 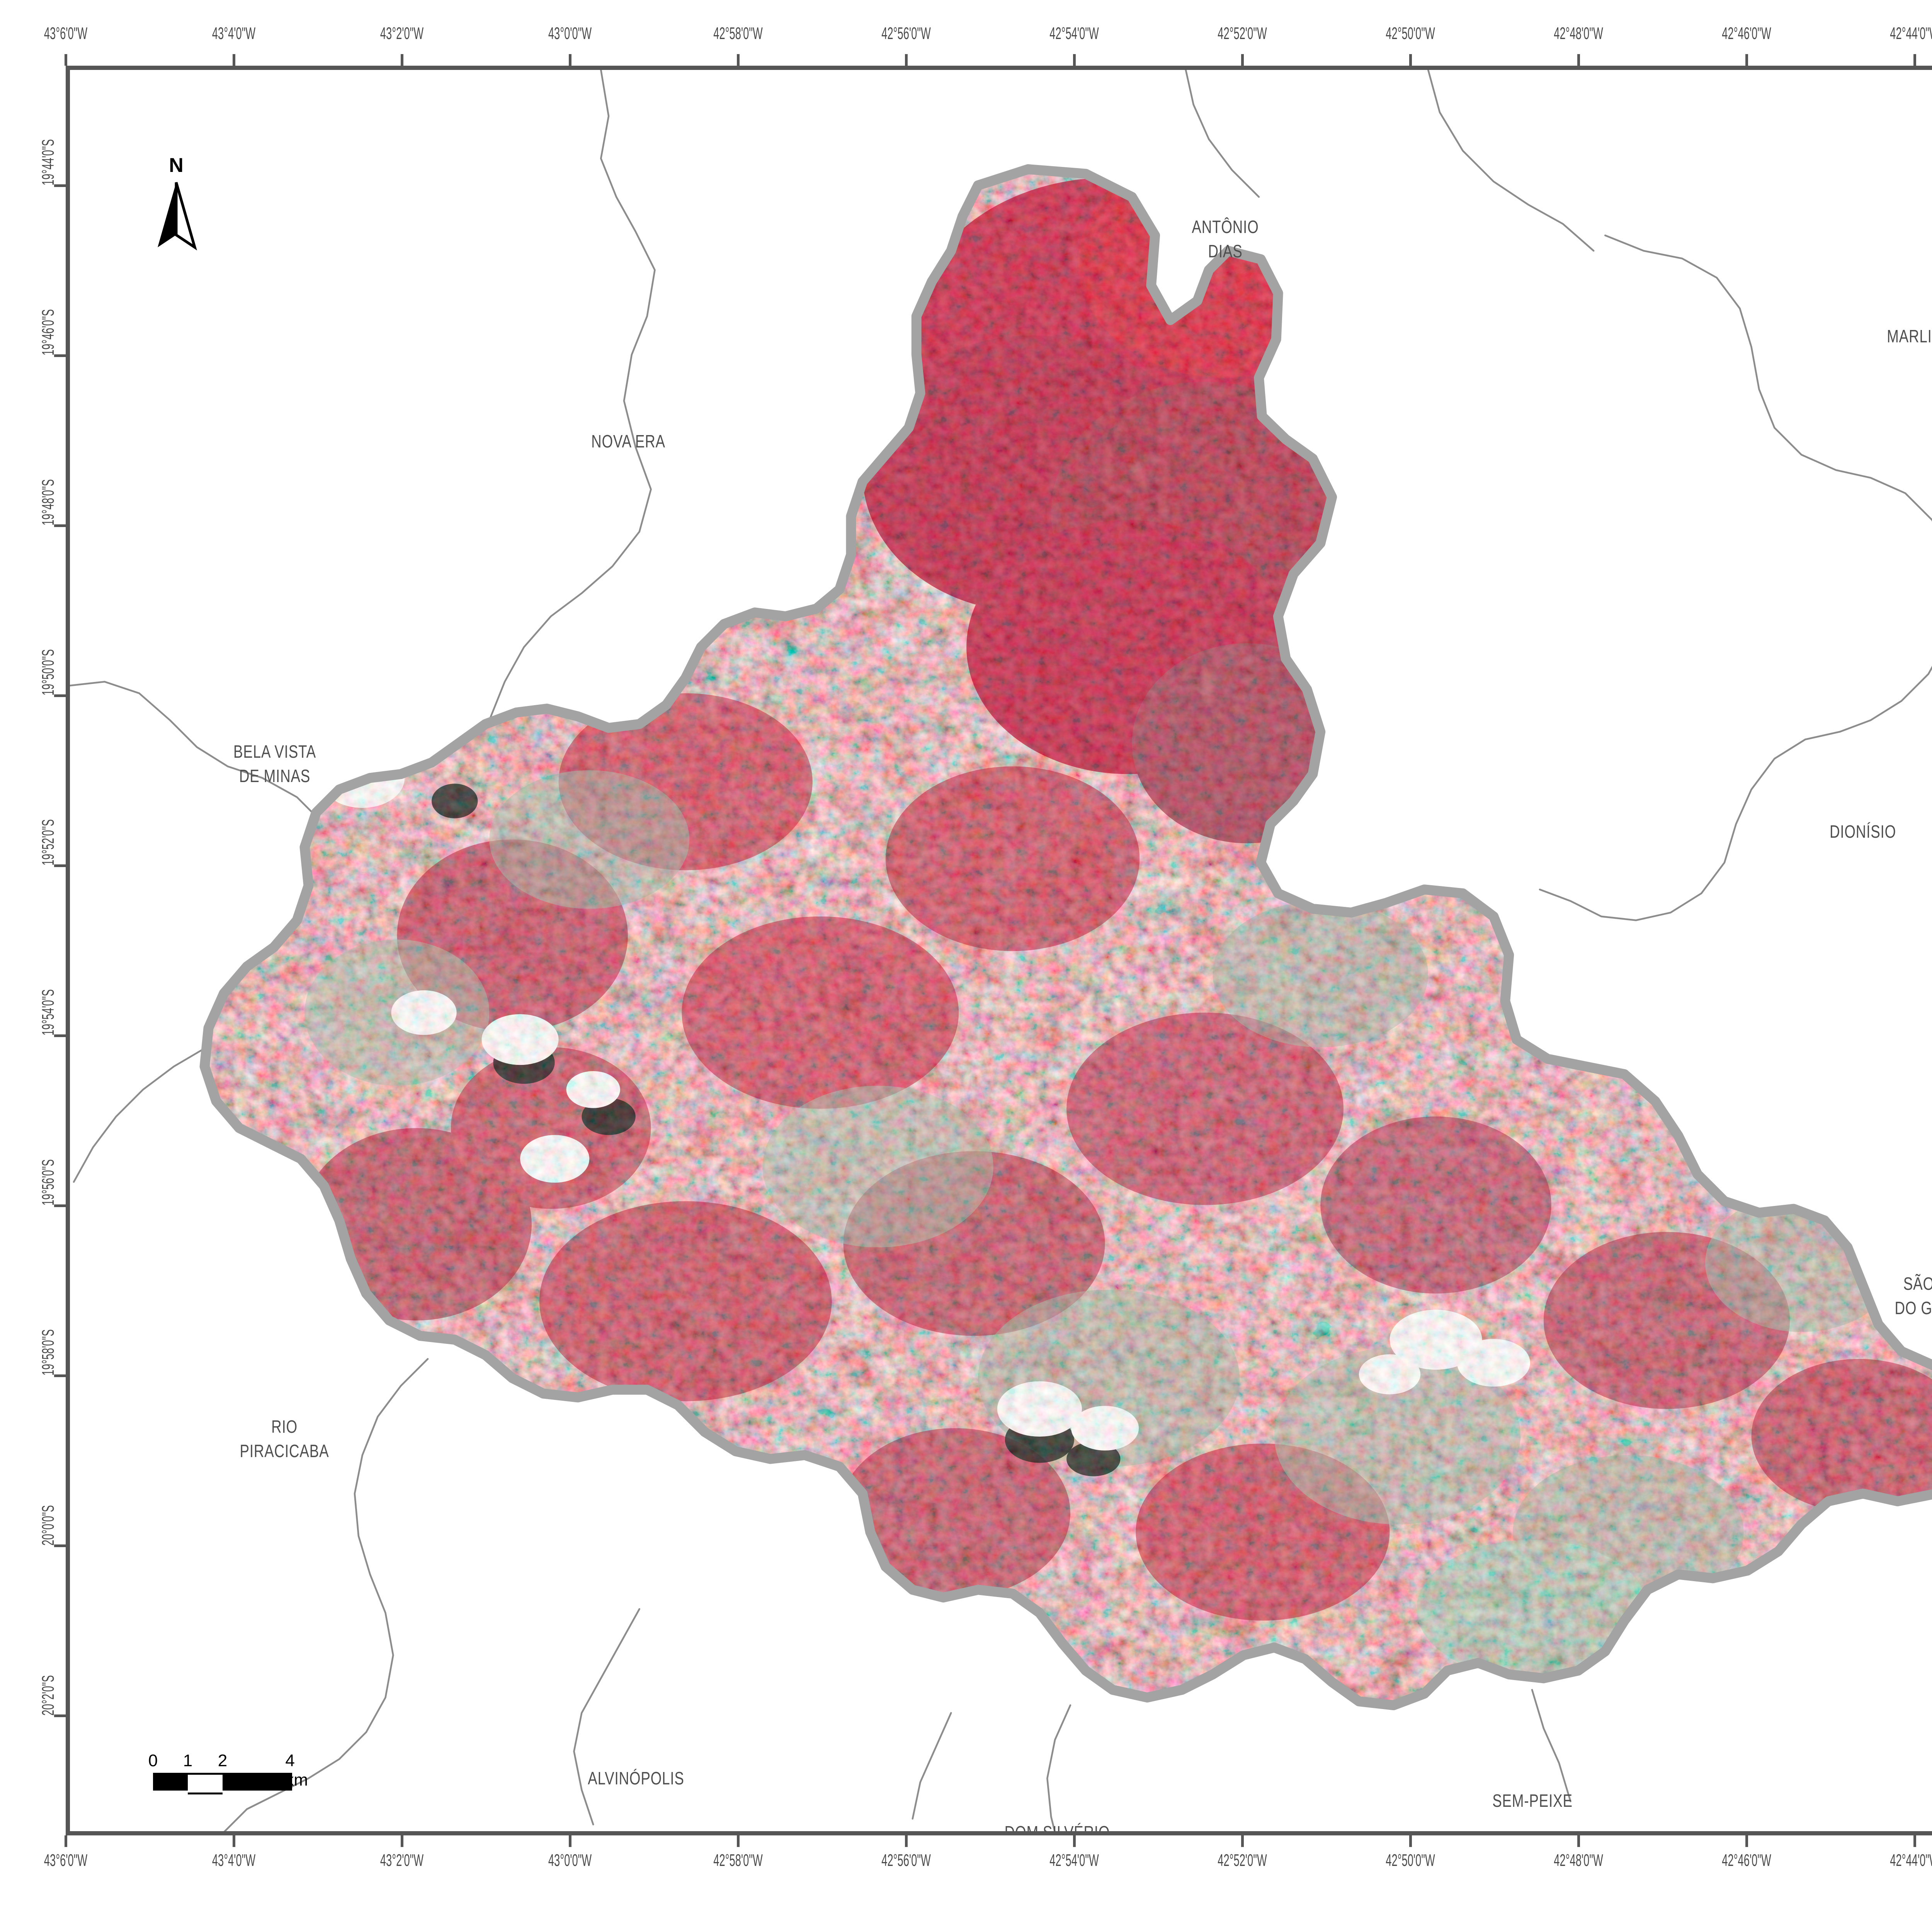 I want to click on latitude-label: 19°46'0"S, so click(x=49, y=332).